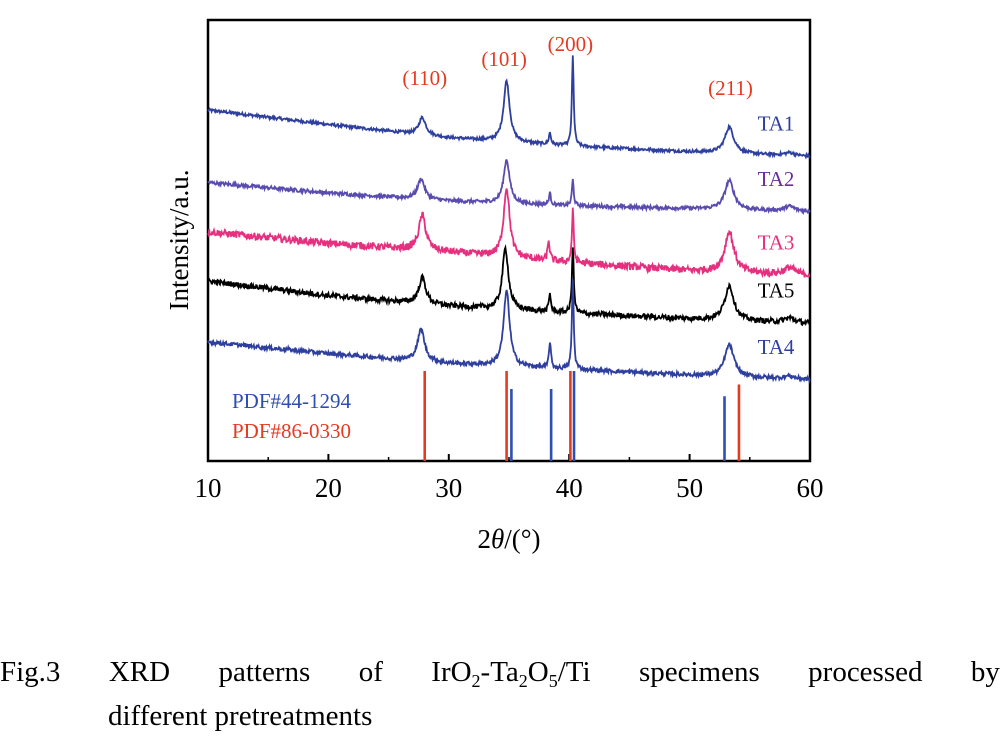 This screenshot has height=749, width=1002. Describe the element at coordinates (776, 242) in the screenshot. I see `series-label: TA3` at that location.